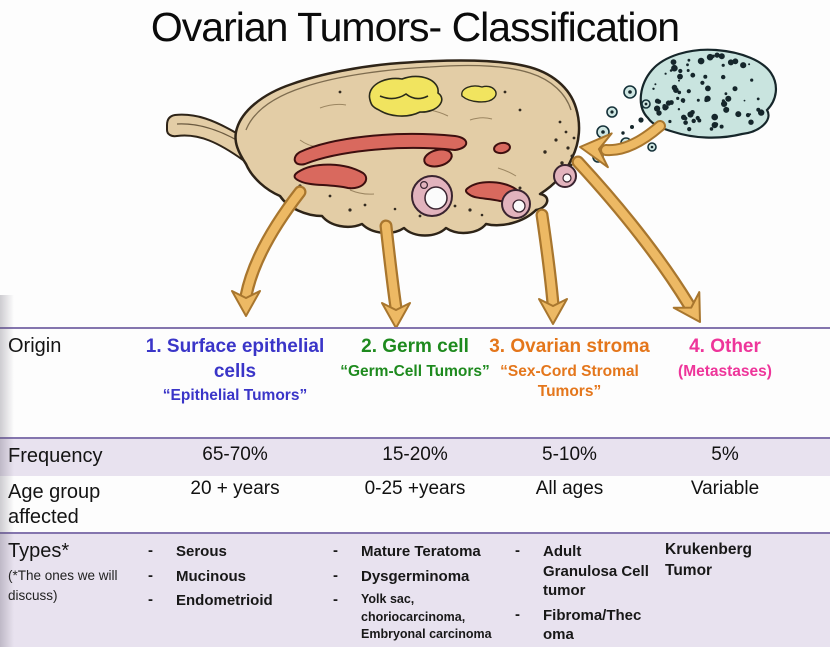 The height and width of the screenshot is (647, 830). What do you see at coordinates (708, 560) in the screenshot?
I see `type-label: Krukenberg Tumor` at bounding box center [708, 560].